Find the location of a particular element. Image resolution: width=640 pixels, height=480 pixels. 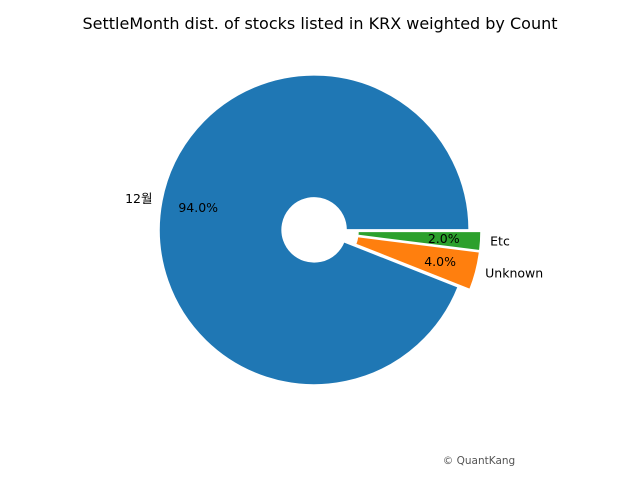

slice-percent-label: 2.0% is located at coordinates (444, 238).